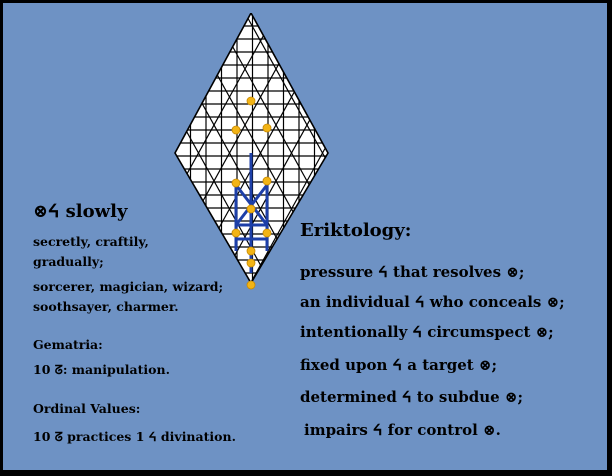  I want to click on node-markers, so click(251, 193).